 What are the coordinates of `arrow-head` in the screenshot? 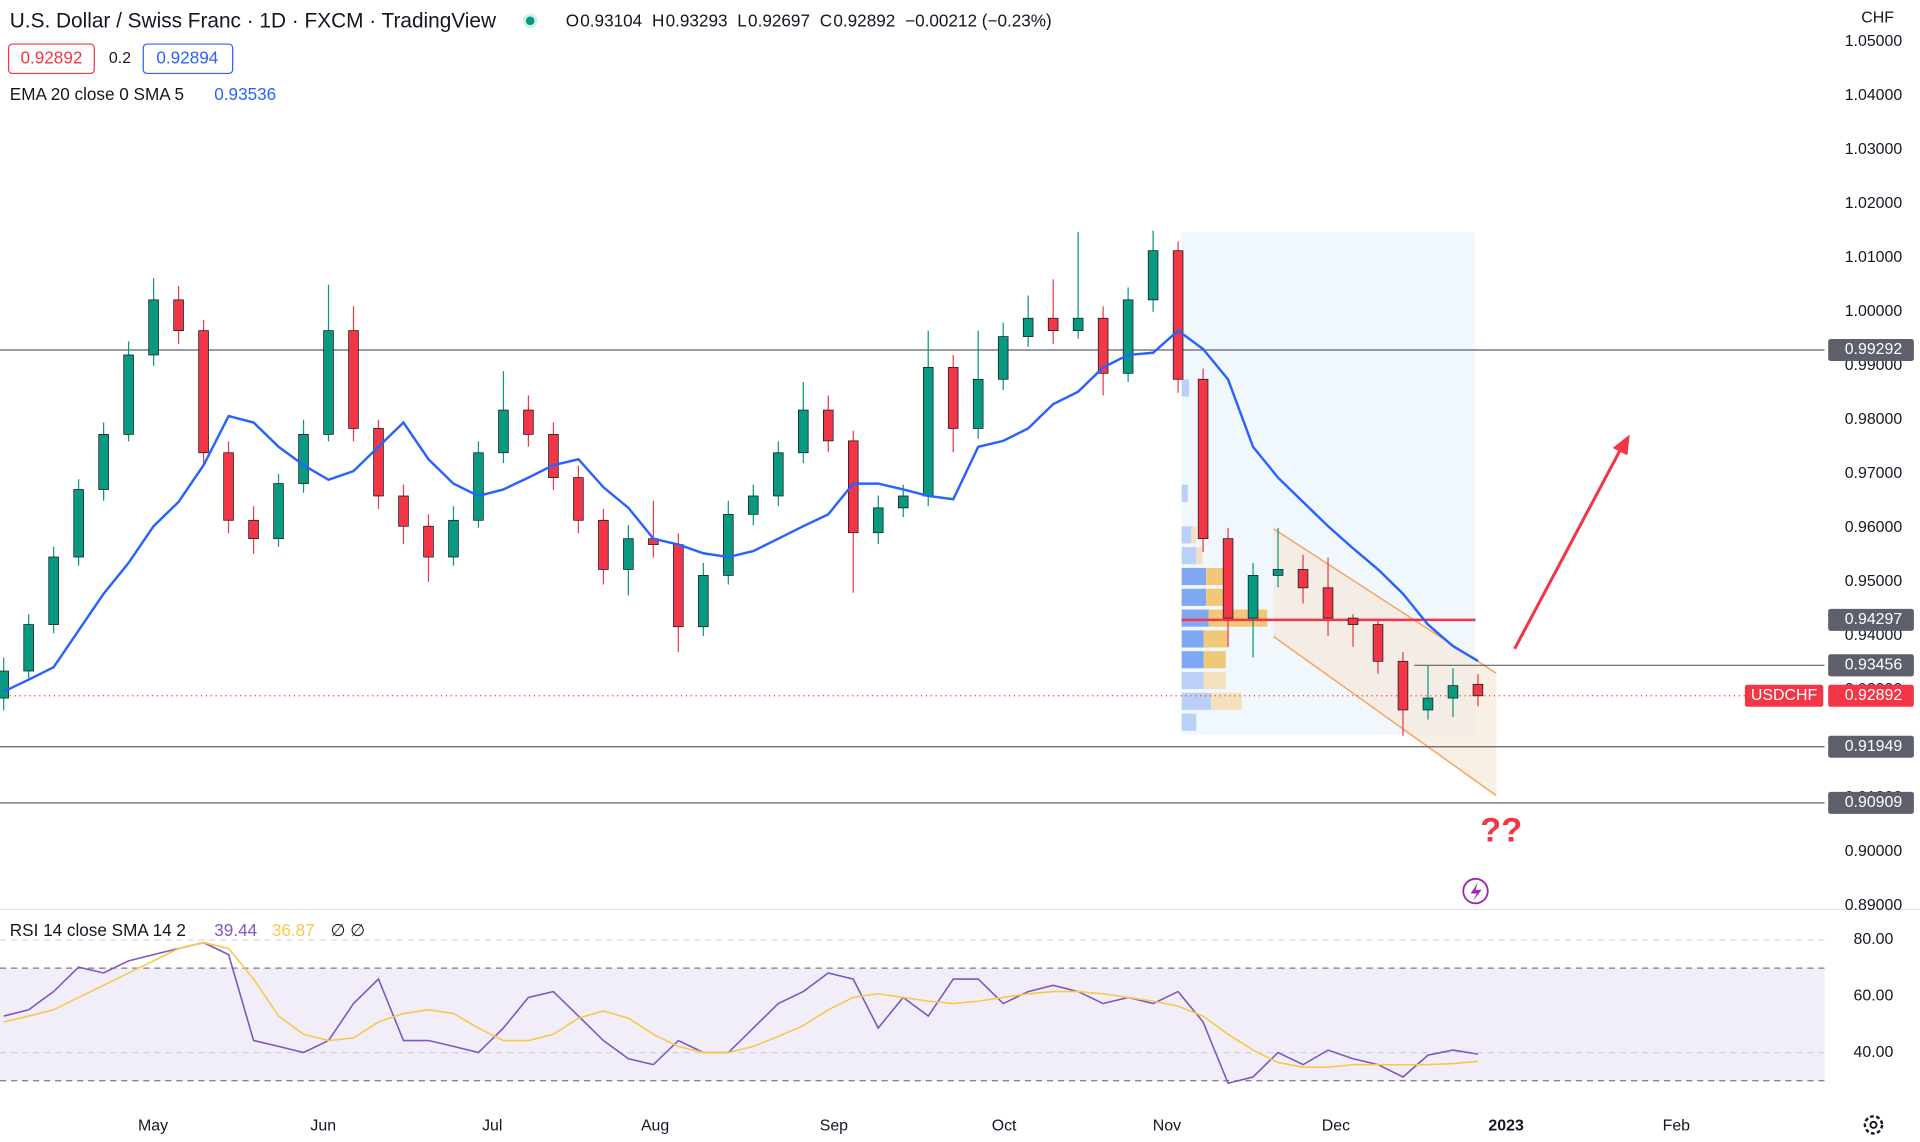 It's located at (1621, 445).